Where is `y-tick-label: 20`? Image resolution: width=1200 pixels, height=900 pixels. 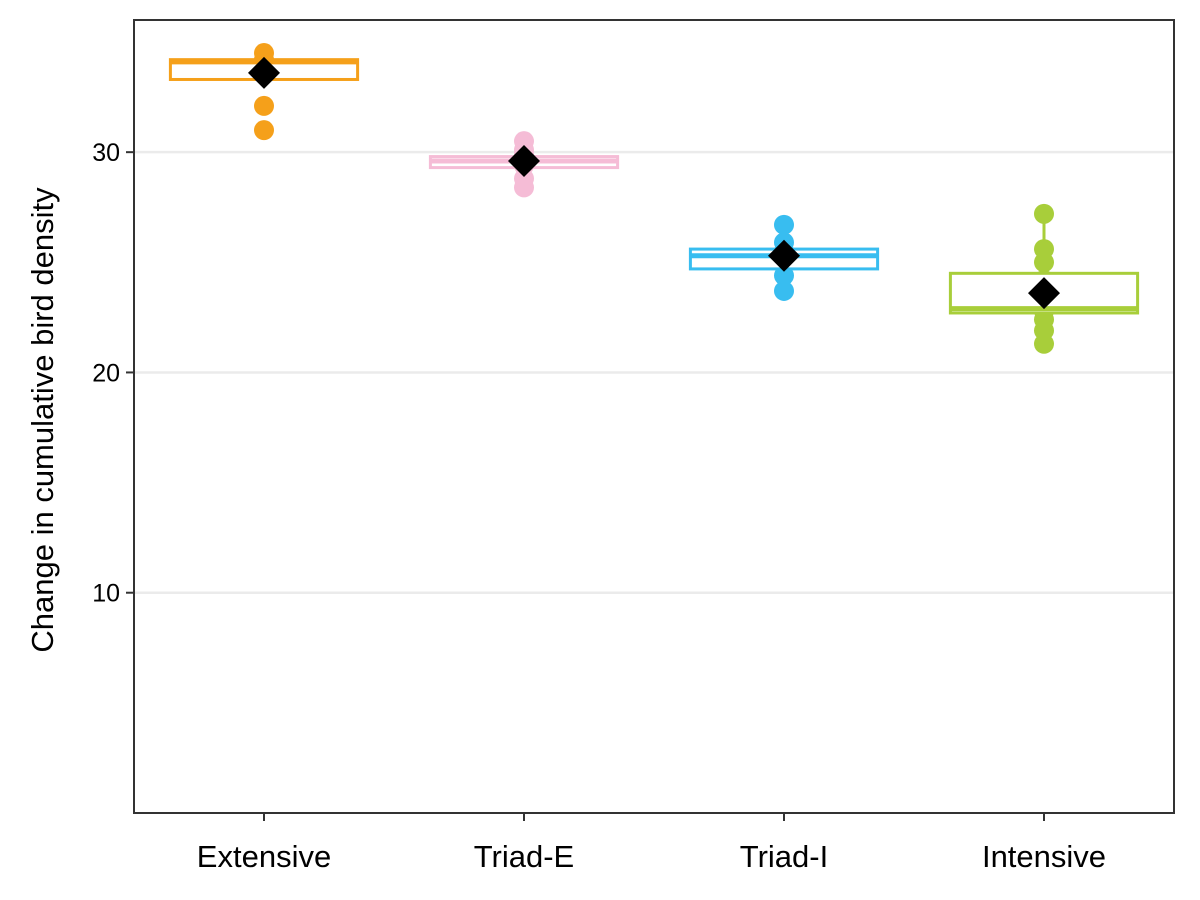
y-tick-label: 20 is located at coordinates (106, 373).